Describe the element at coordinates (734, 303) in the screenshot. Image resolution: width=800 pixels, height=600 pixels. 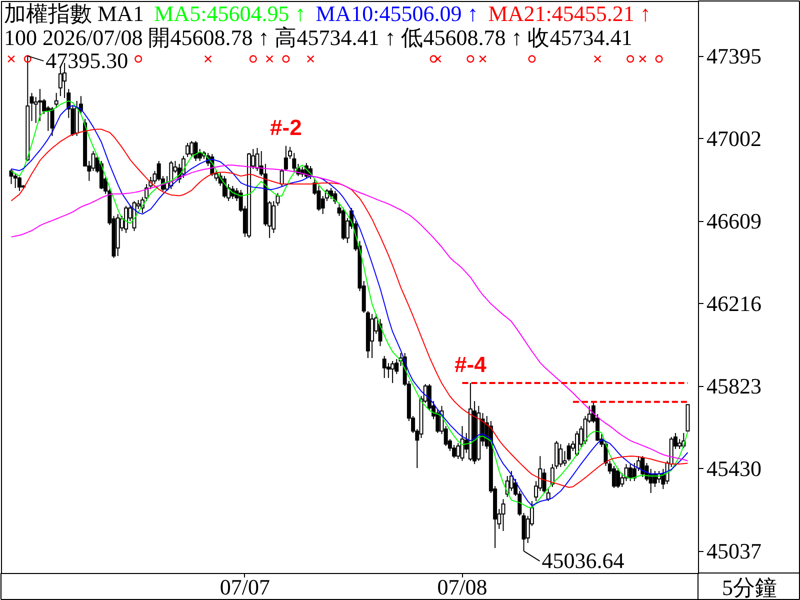
I see `y-tick-label: 46216` at that location.